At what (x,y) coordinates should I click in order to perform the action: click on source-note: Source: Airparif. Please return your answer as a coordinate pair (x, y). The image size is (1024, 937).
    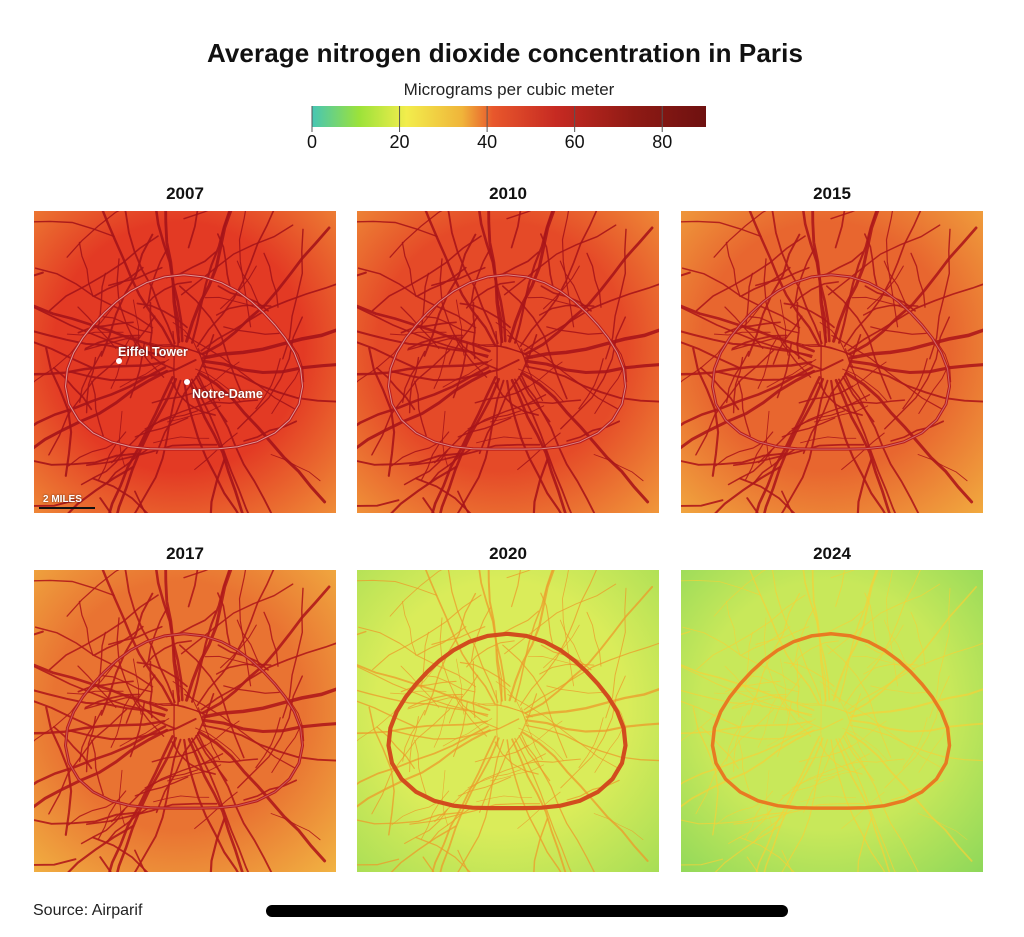
    Looking at the image, I should click on (88, 910).